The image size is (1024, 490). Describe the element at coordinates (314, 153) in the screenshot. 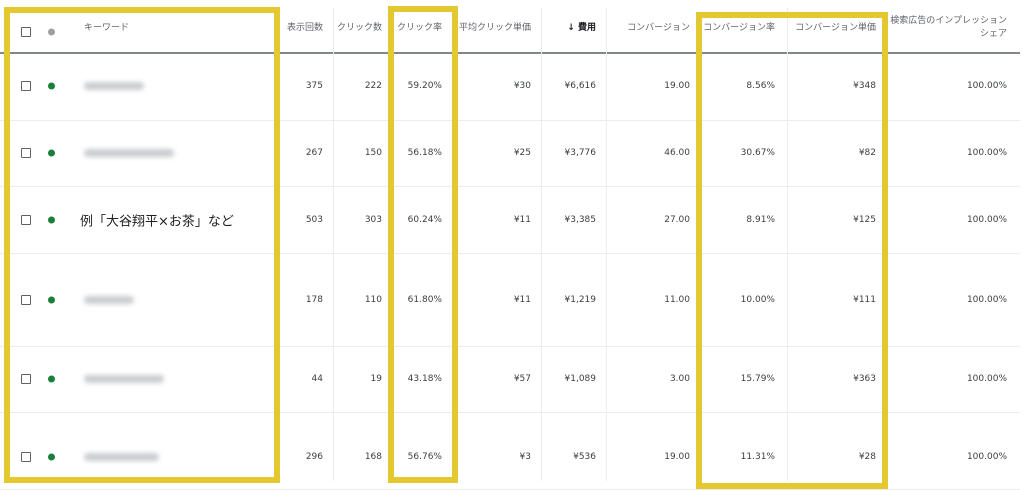

I see `cell-impressions: 267` at that location.